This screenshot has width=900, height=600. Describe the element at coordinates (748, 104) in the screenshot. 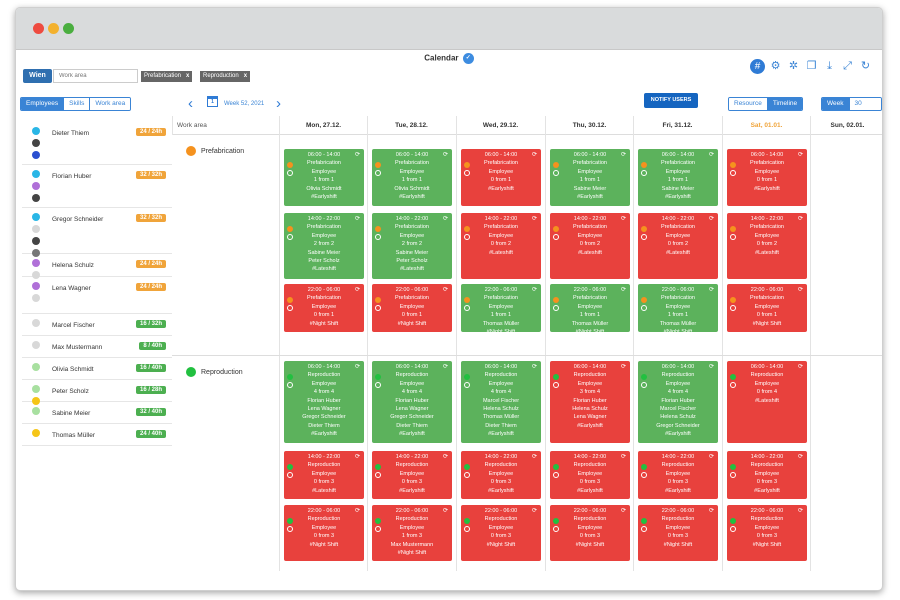

I see `tab-resource: Resource` at that location.